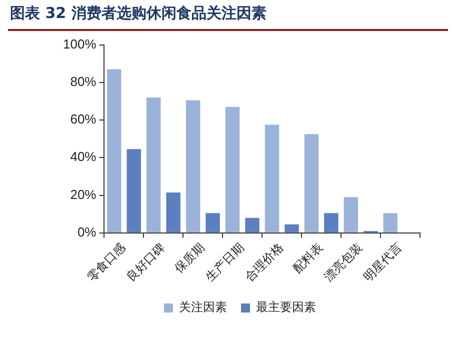 The image size is (456, 337). I want to click on y-tick-label: 80%, so click(83, 81).